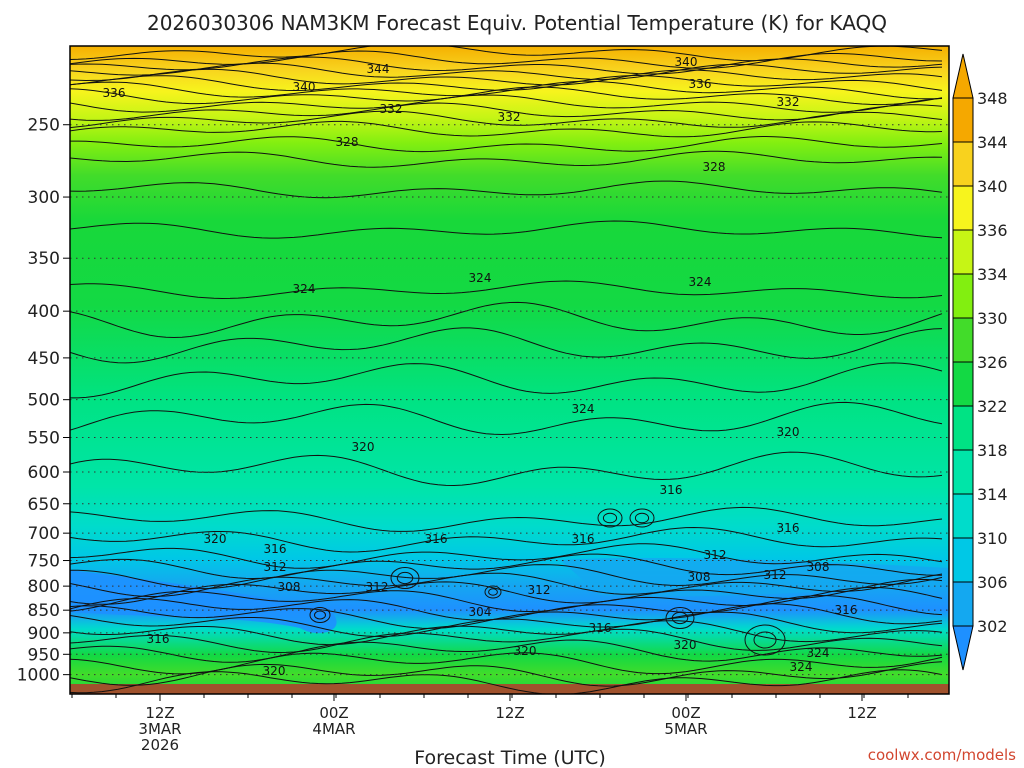 Image resolution: width=1024 pixels, height=768 pixels. Describe the element at coordinates (44, 312) in the screenshot. I see `y-tick-label: 400` at that location.